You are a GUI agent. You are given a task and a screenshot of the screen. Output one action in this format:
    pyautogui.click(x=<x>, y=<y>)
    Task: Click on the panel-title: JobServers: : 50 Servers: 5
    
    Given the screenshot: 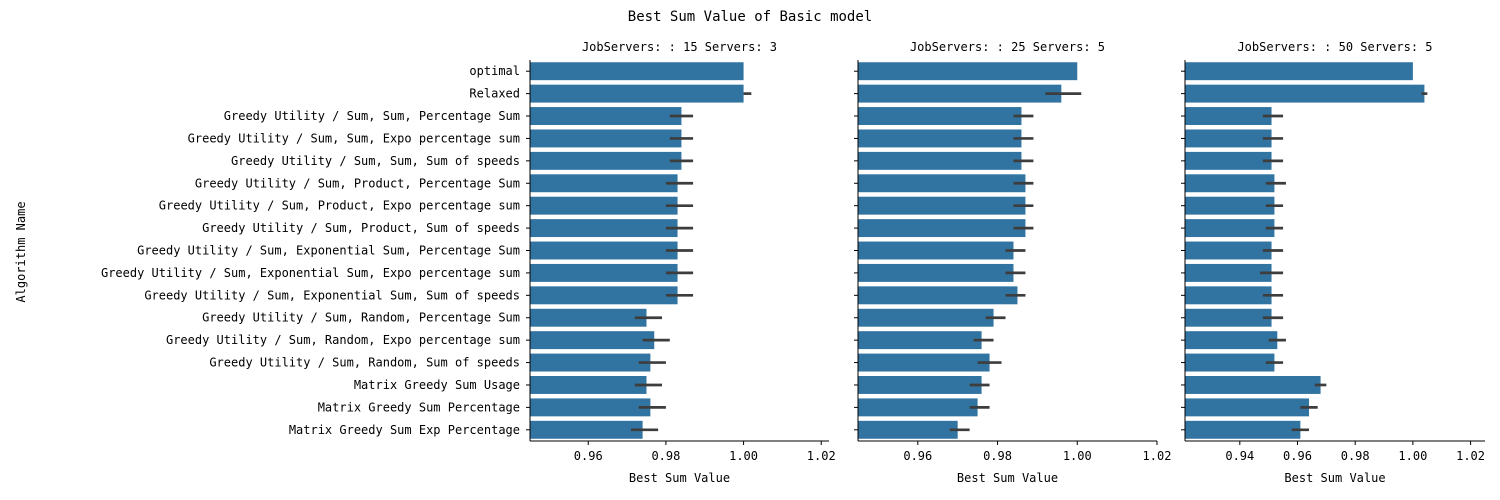 What is the action you would take?
    pyautogui.click(x=1334, y=47)
    